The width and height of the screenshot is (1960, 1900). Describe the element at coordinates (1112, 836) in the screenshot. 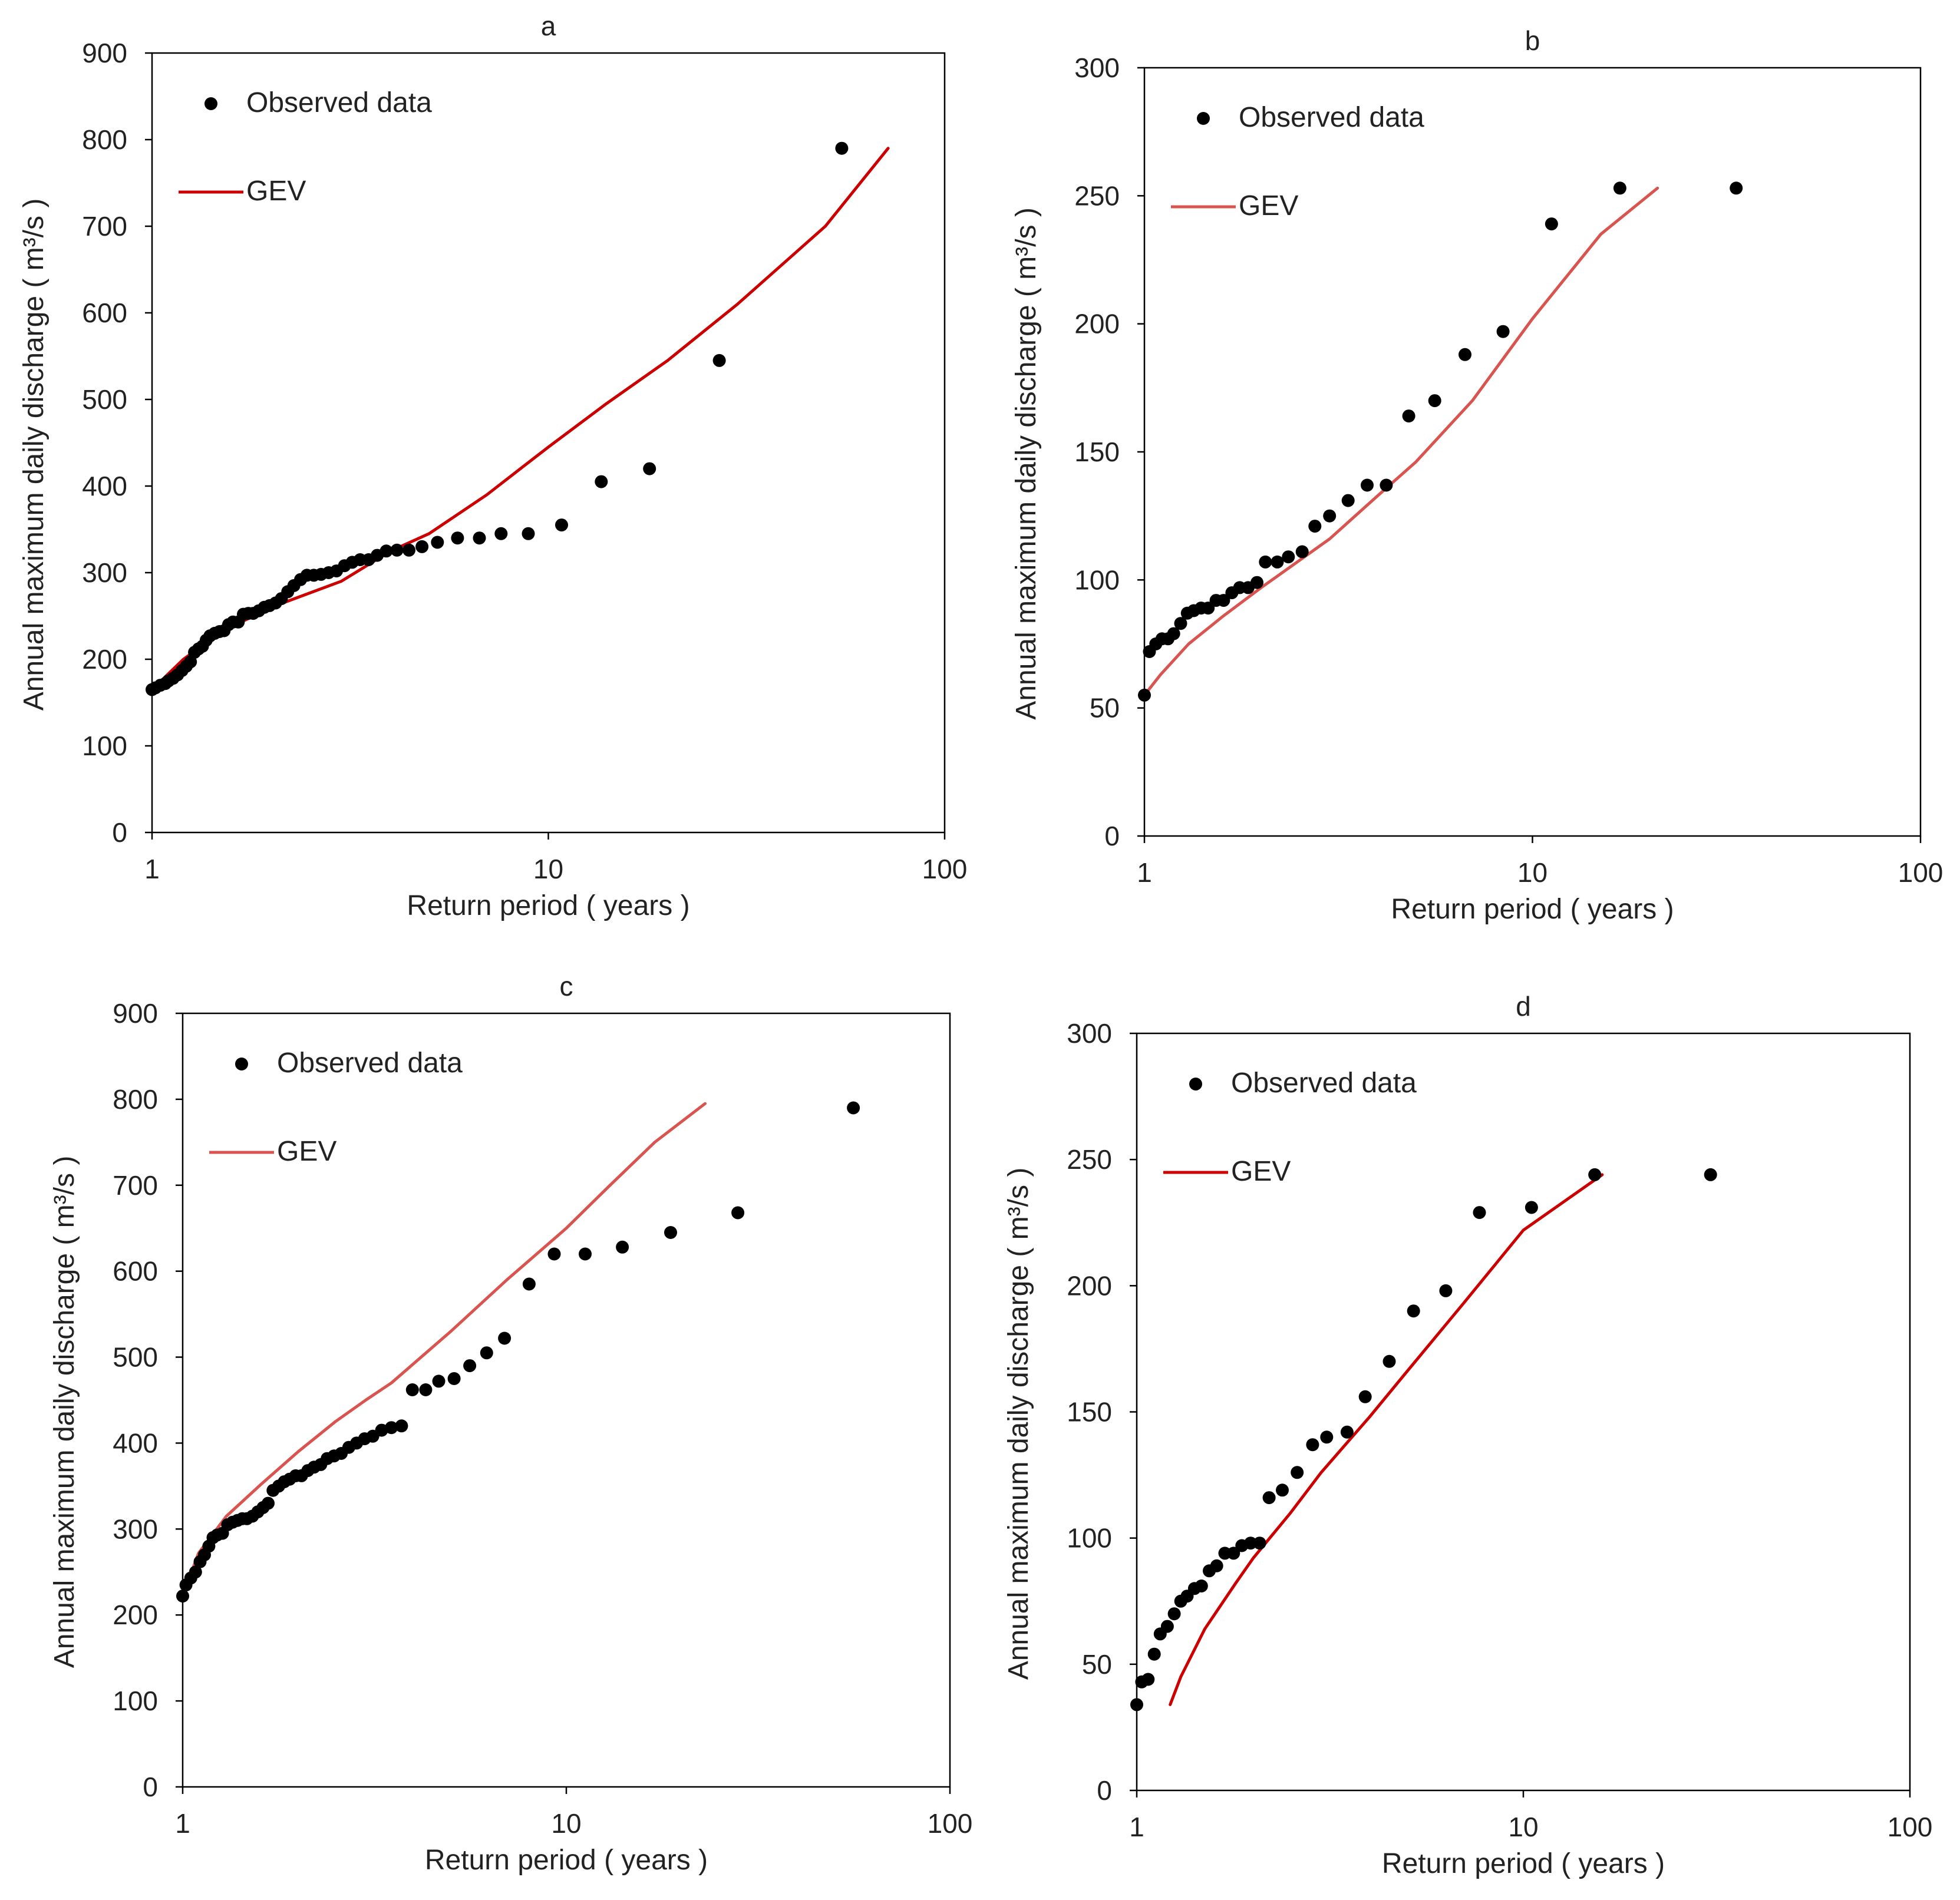

I see `y-tick-label: 0` at that location.